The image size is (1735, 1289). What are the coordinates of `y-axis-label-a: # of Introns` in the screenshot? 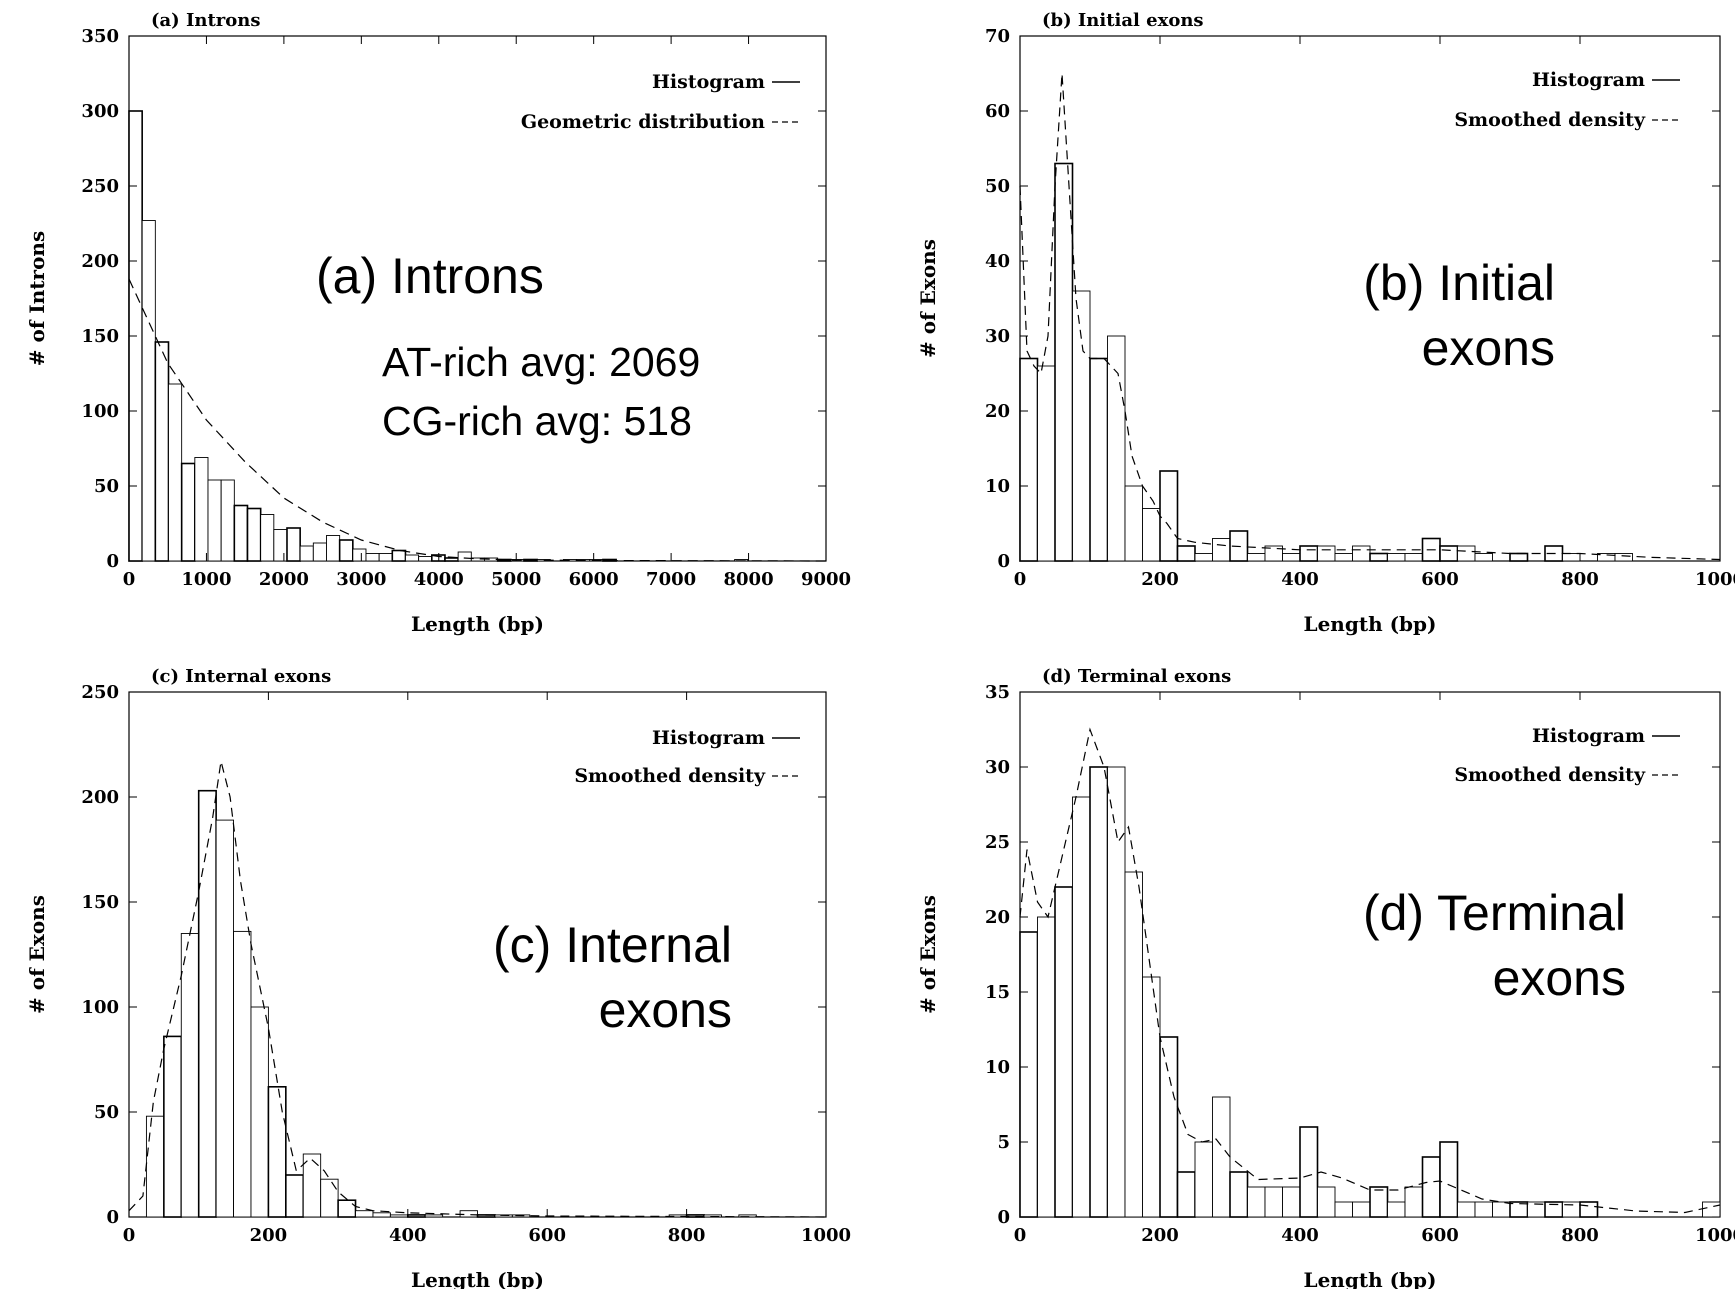 It's located at (37, 298).